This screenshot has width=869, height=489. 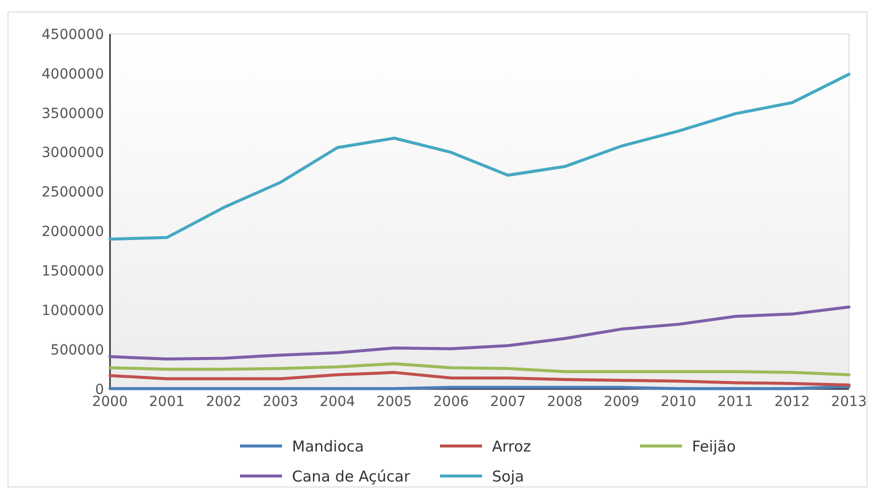 I want to click on x-tick-label: 2008, so click(x=564, y=402).